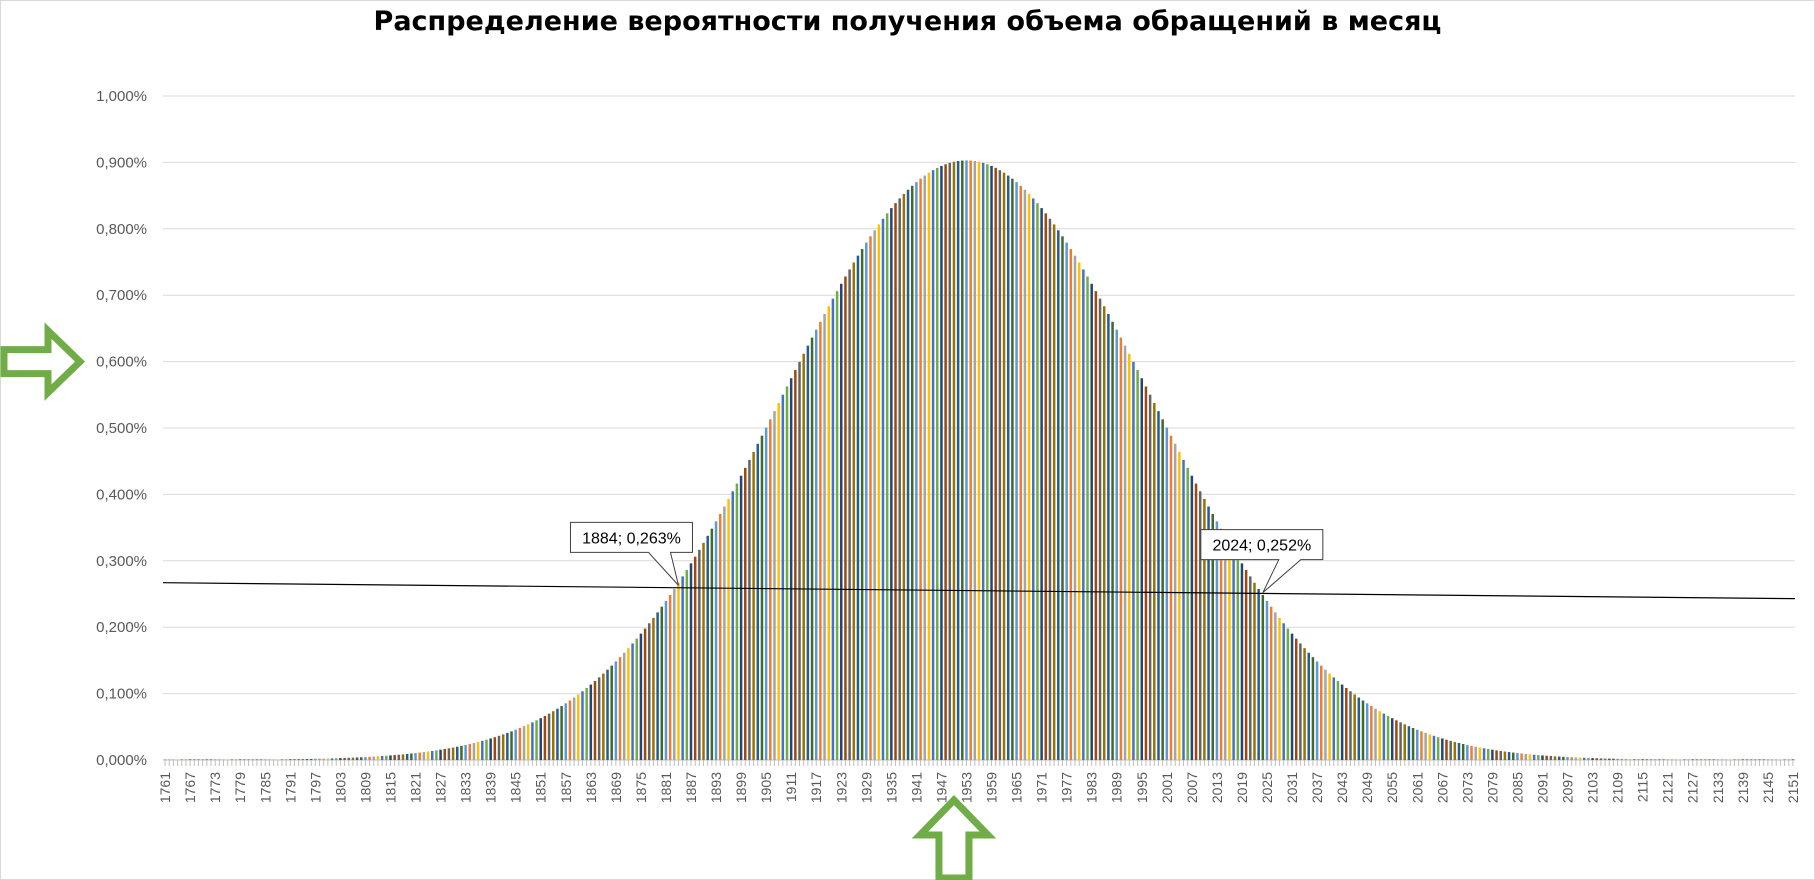  I want to click on x-tick-label: 2127, so click(1693, 787).